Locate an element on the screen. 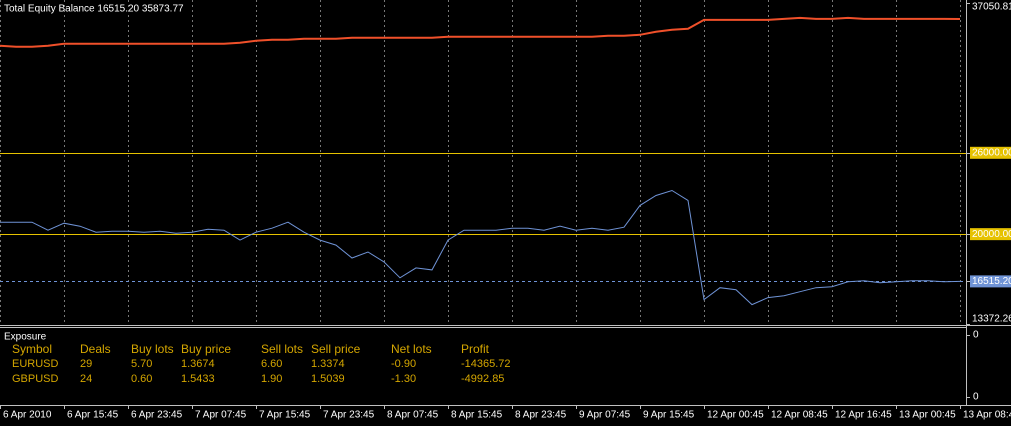  column-header: Deals is located at coordinates (95, 349).